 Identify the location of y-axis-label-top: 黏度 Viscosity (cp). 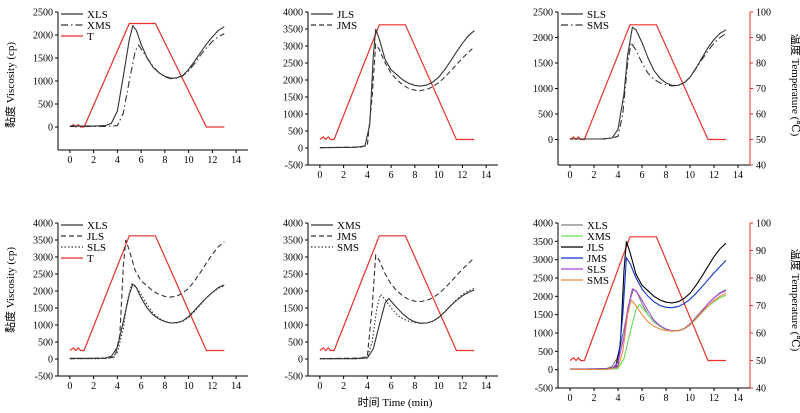
(10, 85).